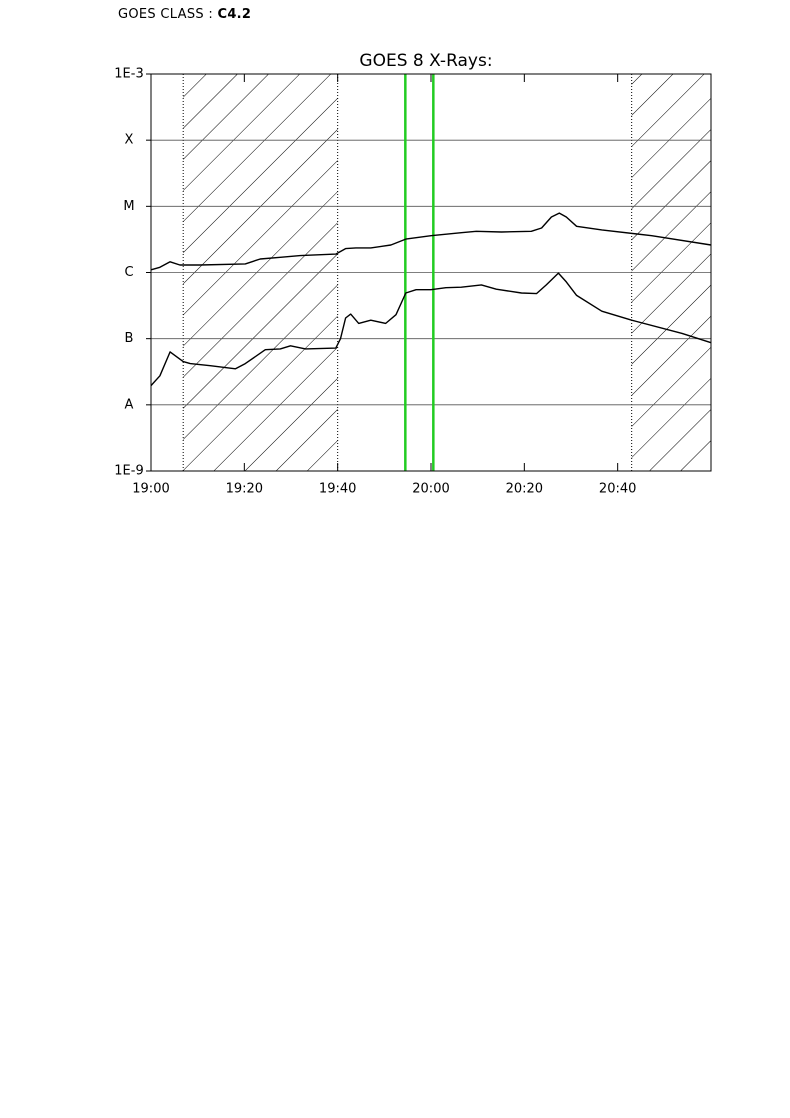 This screenshot has width=790, height=1118. I want to click on x-tick-label: 19:40, so click(337, 489).